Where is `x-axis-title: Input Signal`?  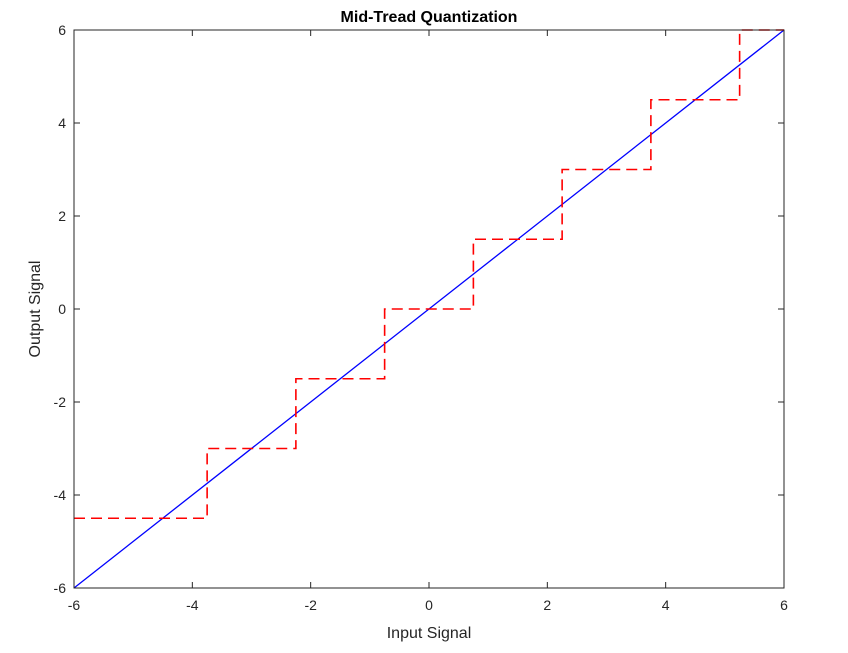 x-axis-title: Input Signal is located at coordinates (429, 633).